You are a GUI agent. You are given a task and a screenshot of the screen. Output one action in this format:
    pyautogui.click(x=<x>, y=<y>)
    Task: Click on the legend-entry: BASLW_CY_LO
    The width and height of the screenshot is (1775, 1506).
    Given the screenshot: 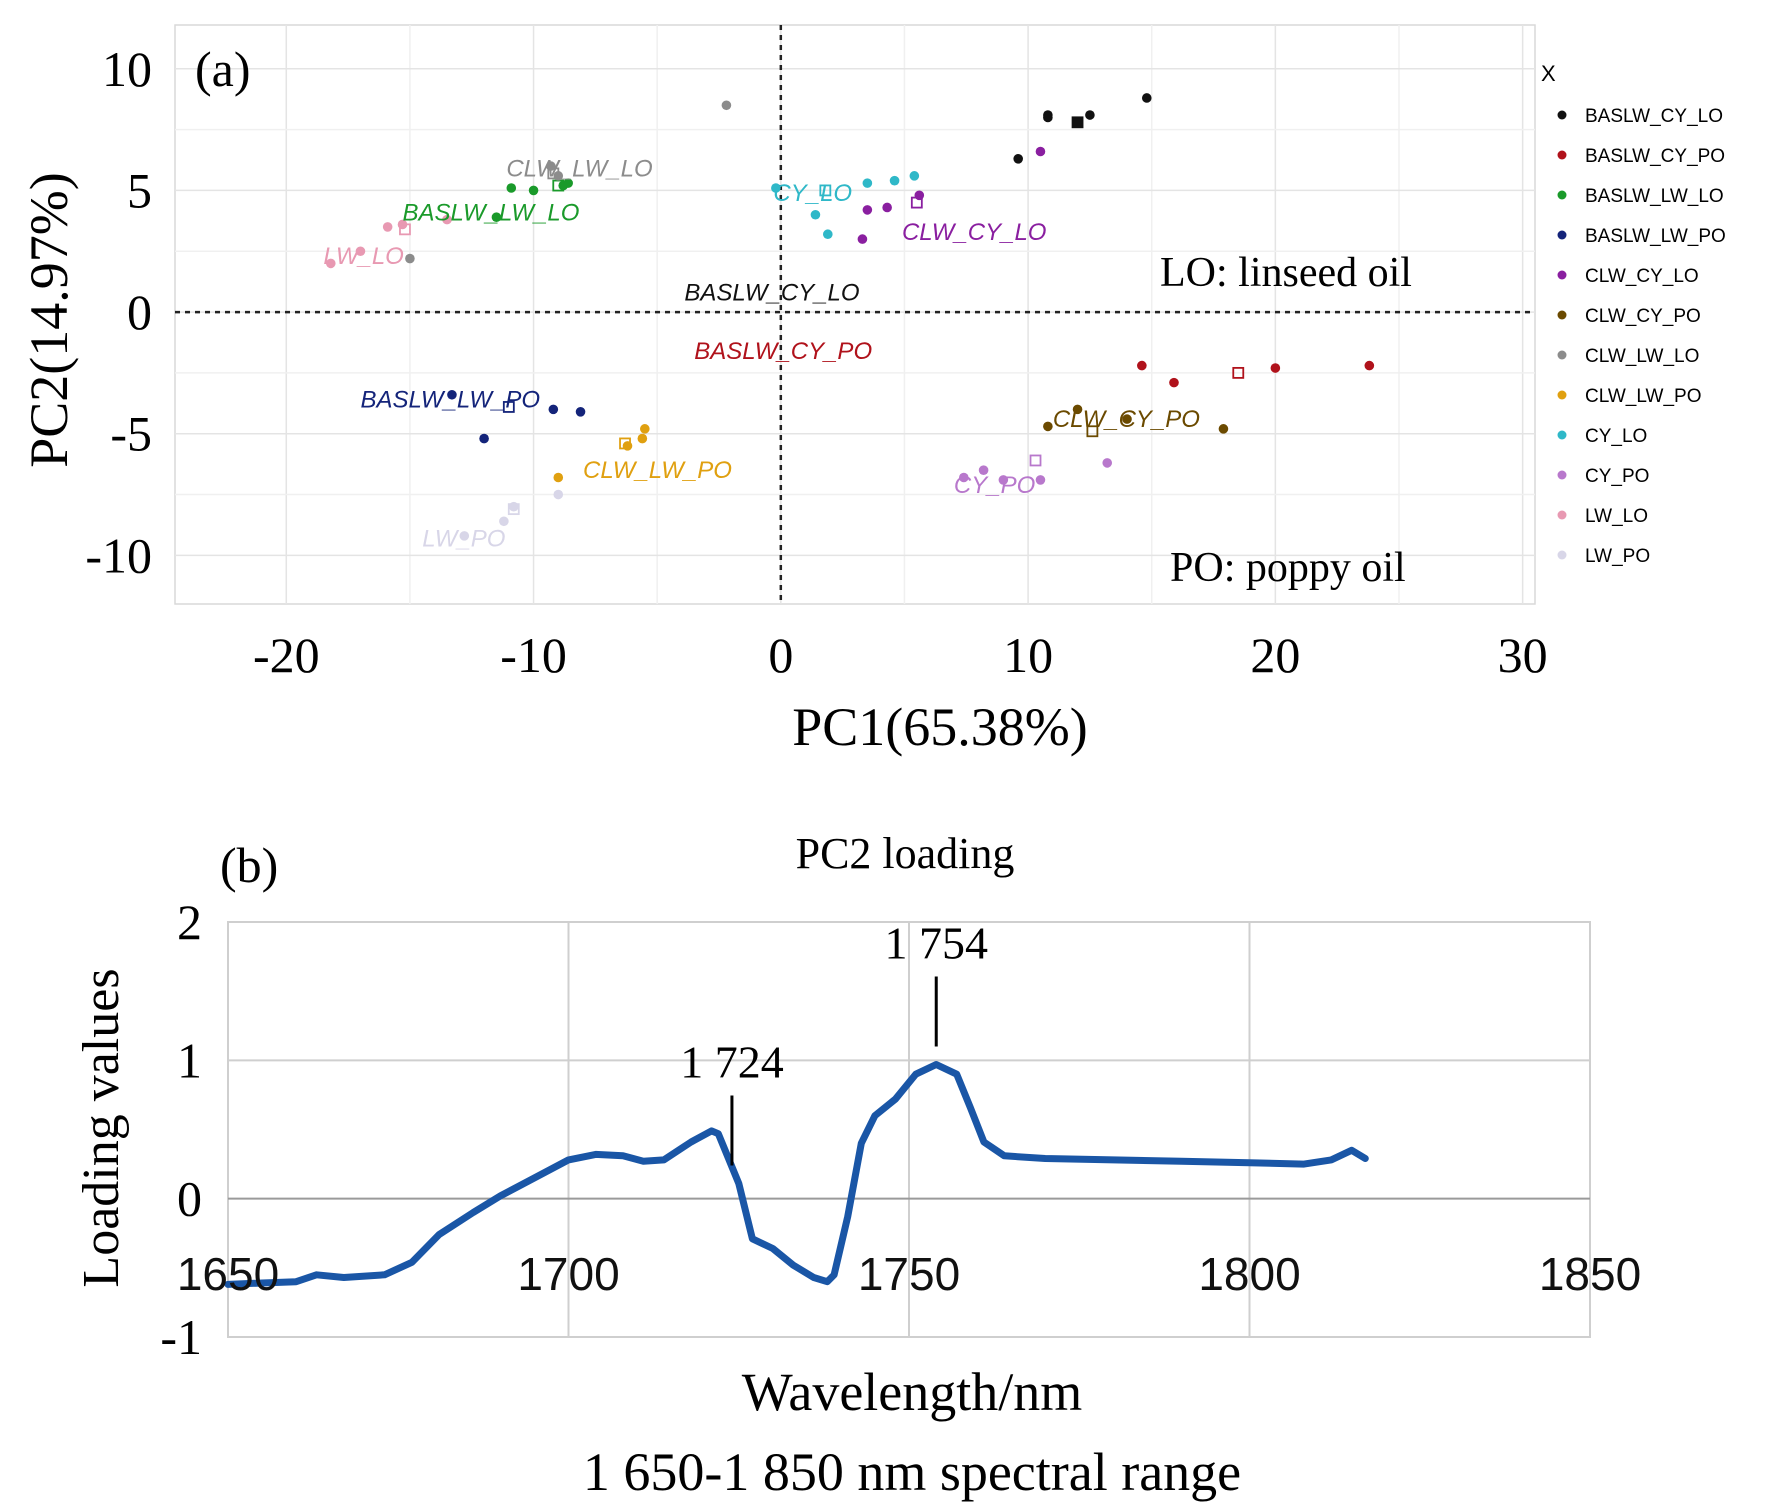 What is the action you would take?
    pyautogui.click(x=1654, y=116)
    